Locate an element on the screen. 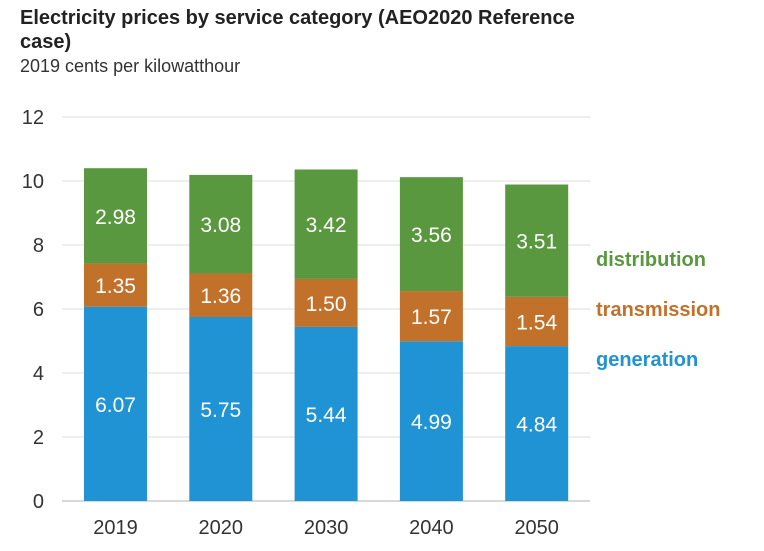  chart-subtitle: 2019 cents per kilowatthour is located at coordinates (130, 66).